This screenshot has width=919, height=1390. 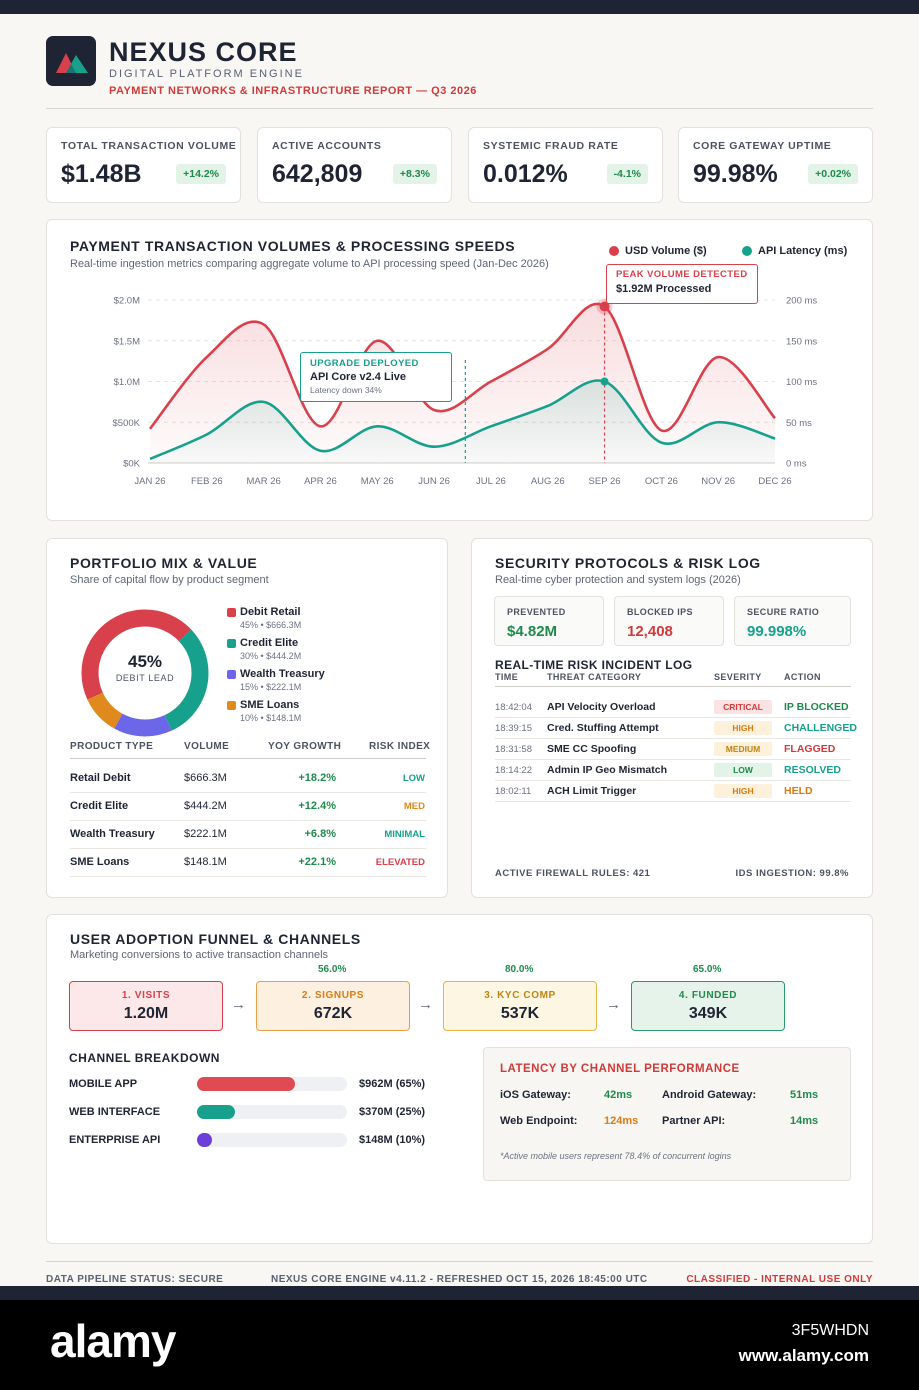 What do you see at coordinates (270, 705) in the screenshot?
I see `legend-name: SME Loans` at bounding box center [270, 705].